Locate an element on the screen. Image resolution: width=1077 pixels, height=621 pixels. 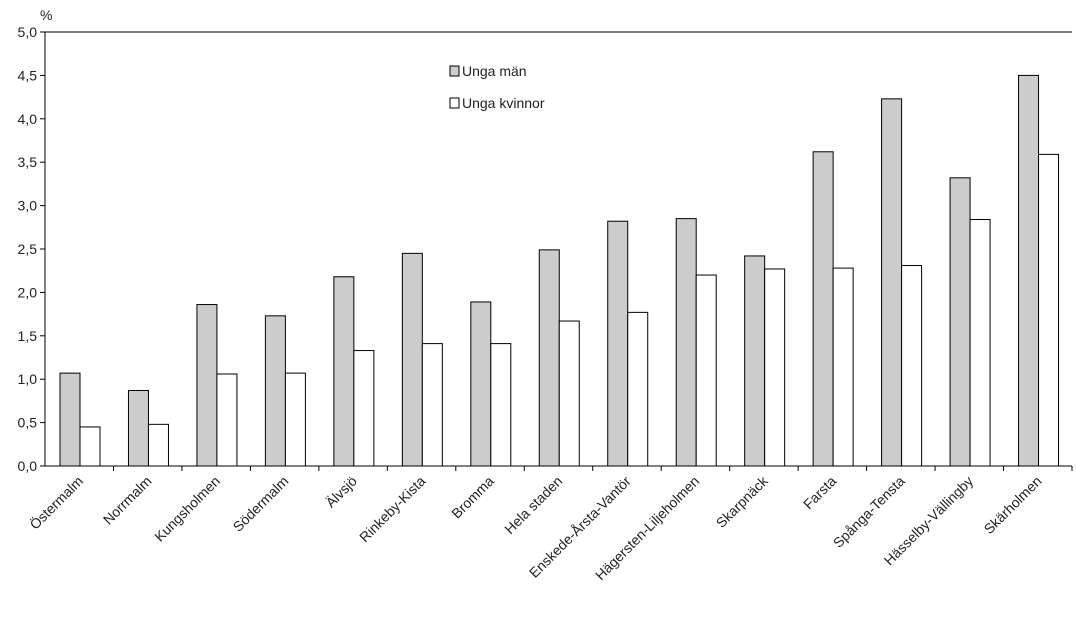
y-tick-label: 4,0 is located at coordinates (28, 119).